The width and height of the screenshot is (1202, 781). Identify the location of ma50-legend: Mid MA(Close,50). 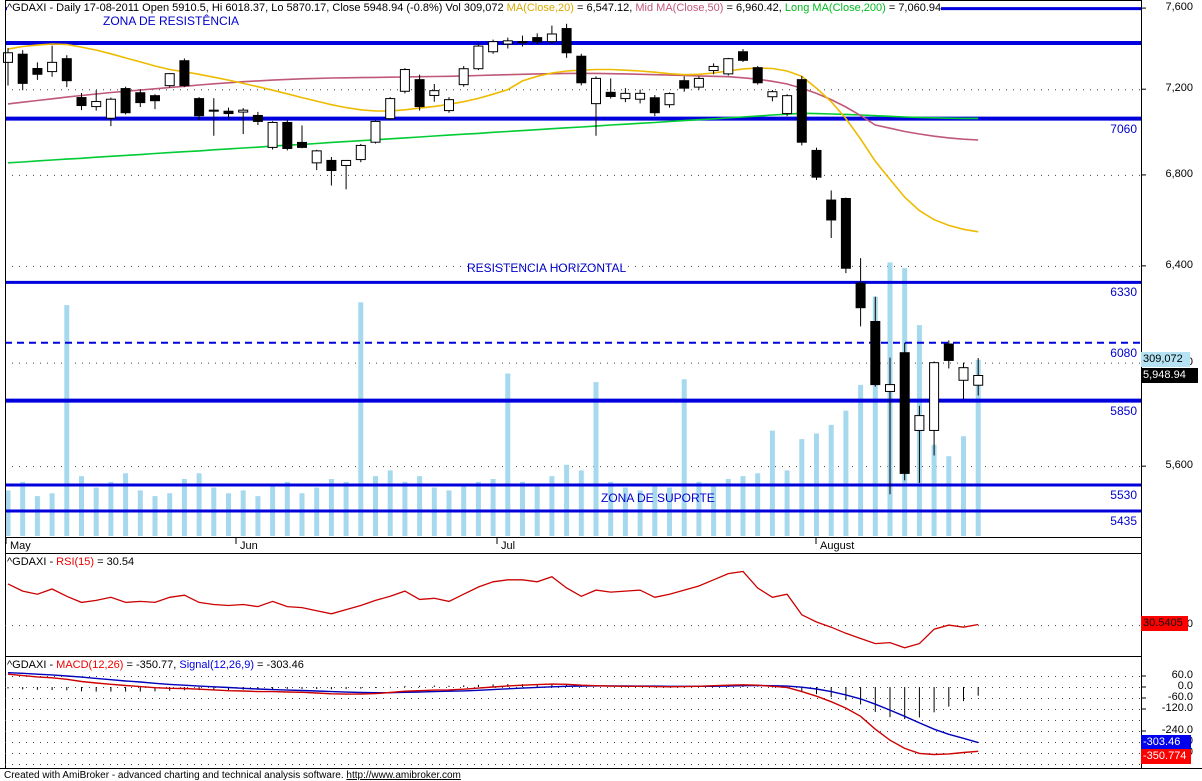
(679, 8).